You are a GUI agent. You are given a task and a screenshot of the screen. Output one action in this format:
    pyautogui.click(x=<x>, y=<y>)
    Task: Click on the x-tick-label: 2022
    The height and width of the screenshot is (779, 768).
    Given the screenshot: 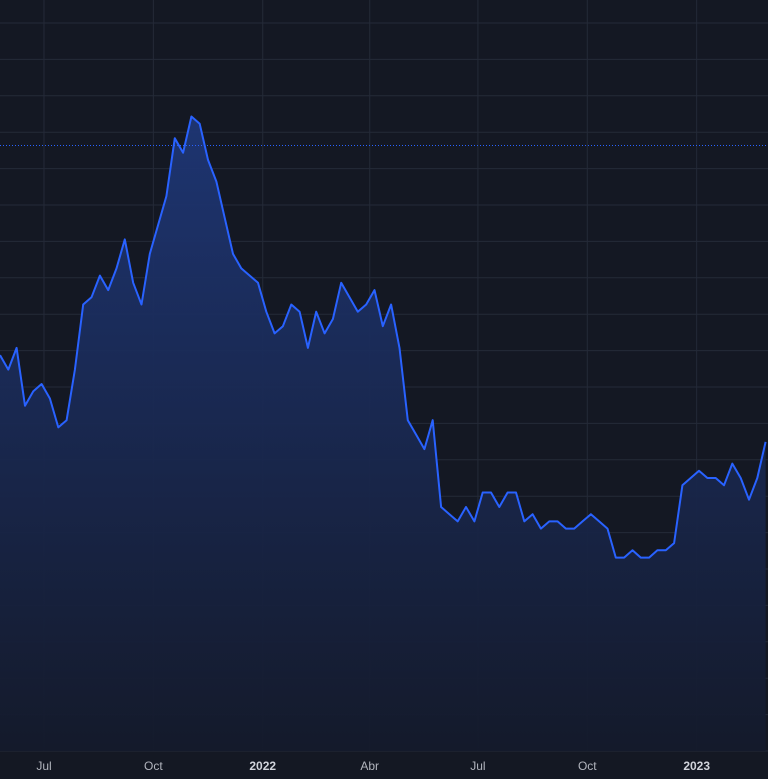 What is the action you would take?
    pyautogui.click(x=262, y=766)
    